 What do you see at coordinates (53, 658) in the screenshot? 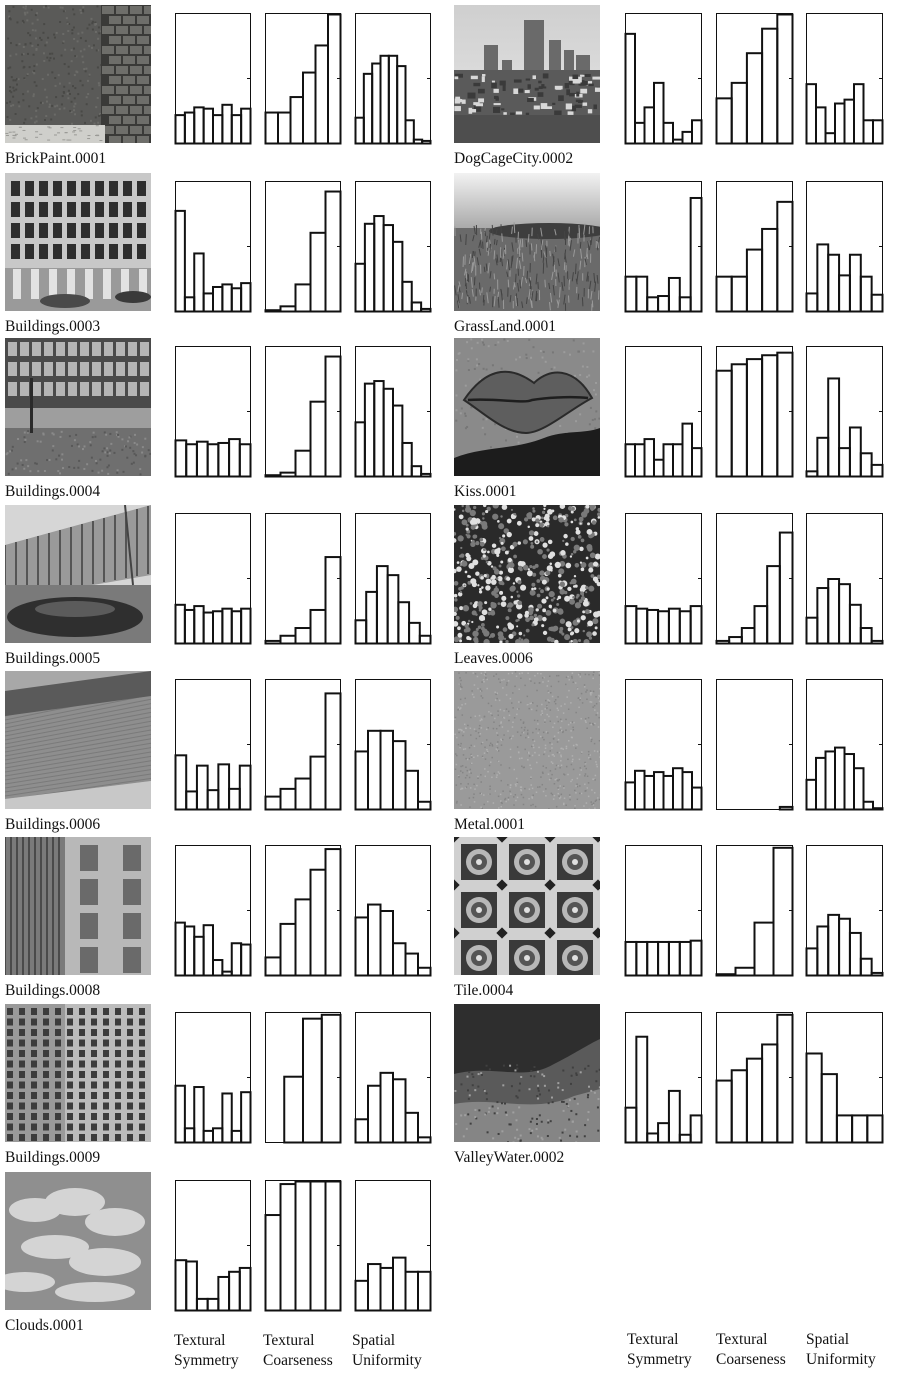
I see `texture-caption-buildings-0005: Buildings.0005` at bounding box center [53, 658].